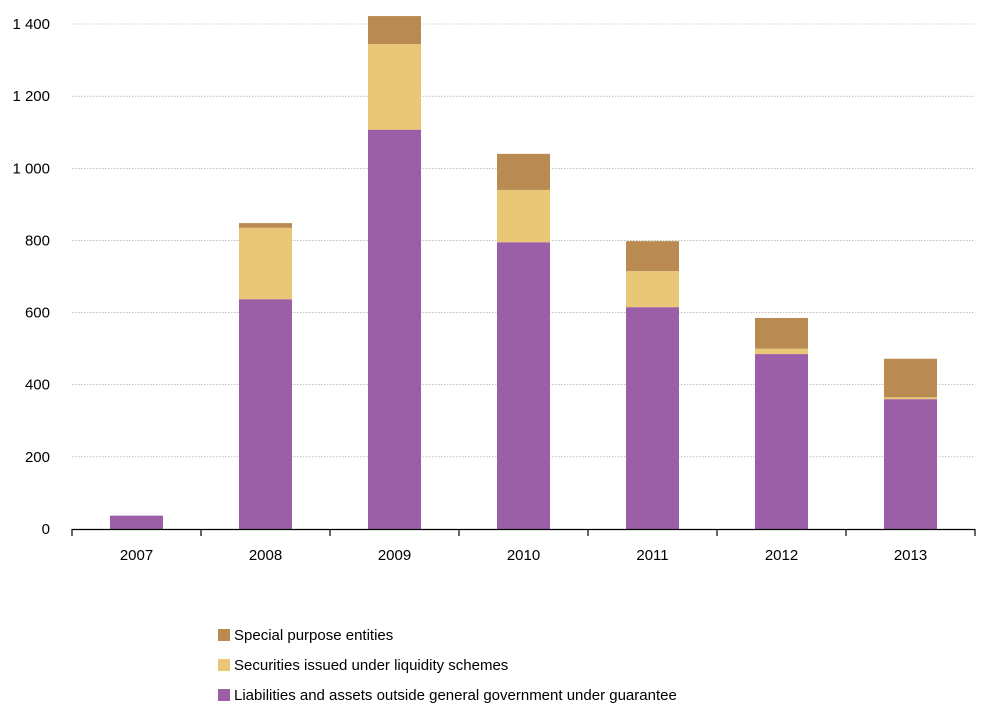 This screenshot has height=710, width=990. I want to click on y-tick-label-1200: 1 200, so click(31, 96).